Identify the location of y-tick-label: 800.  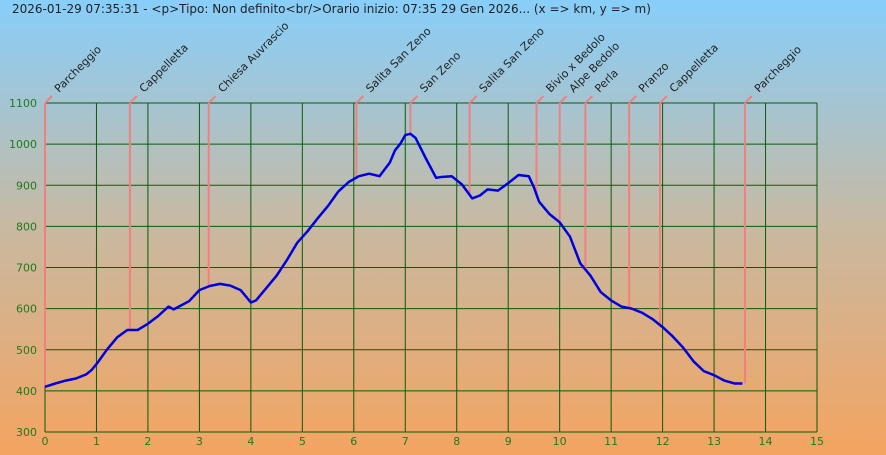
(26, 226).